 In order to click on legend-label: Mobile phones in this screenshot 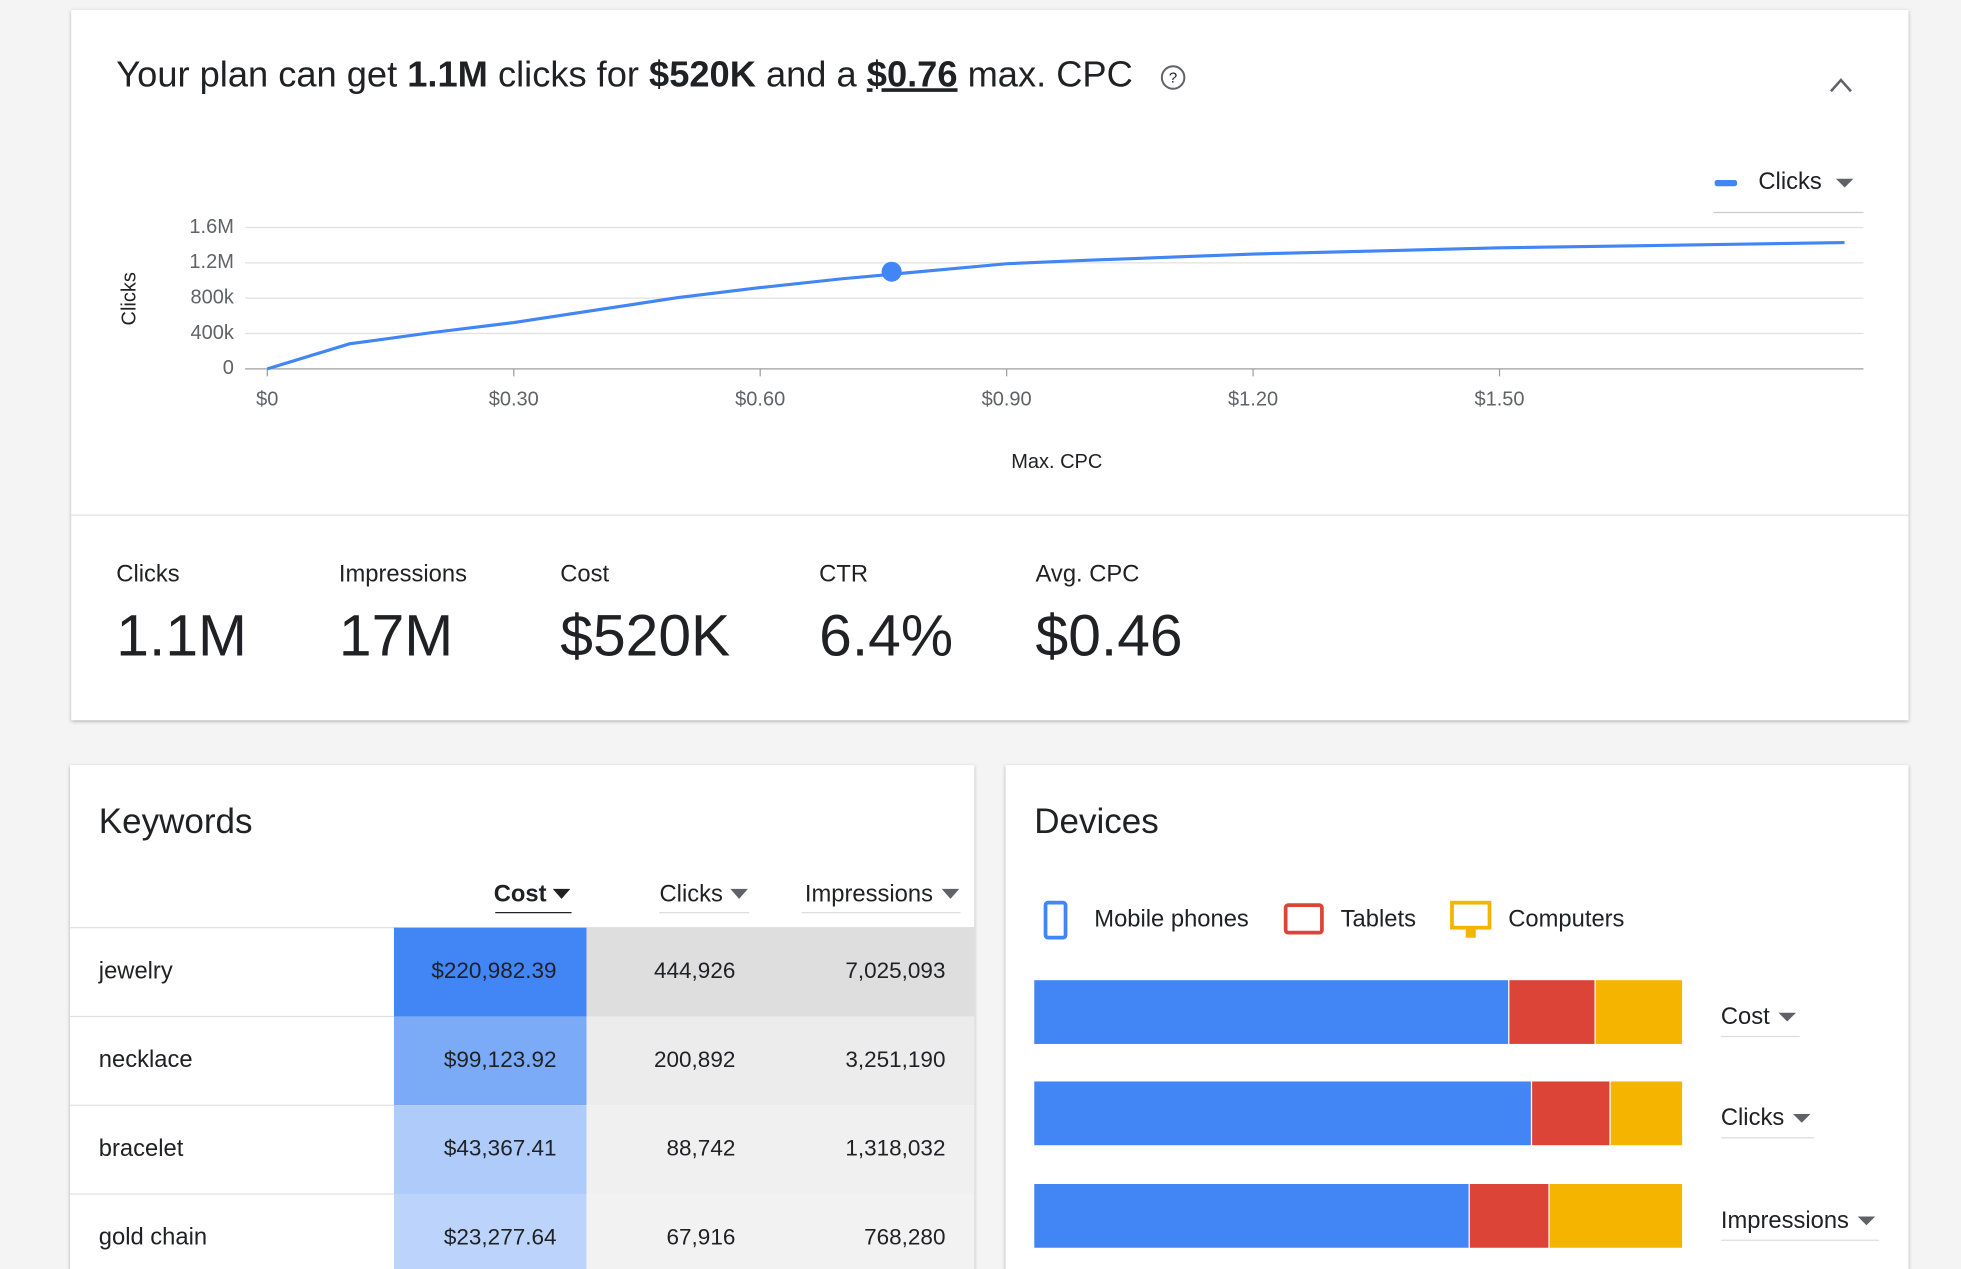, I will do `click(1171, 918)`.